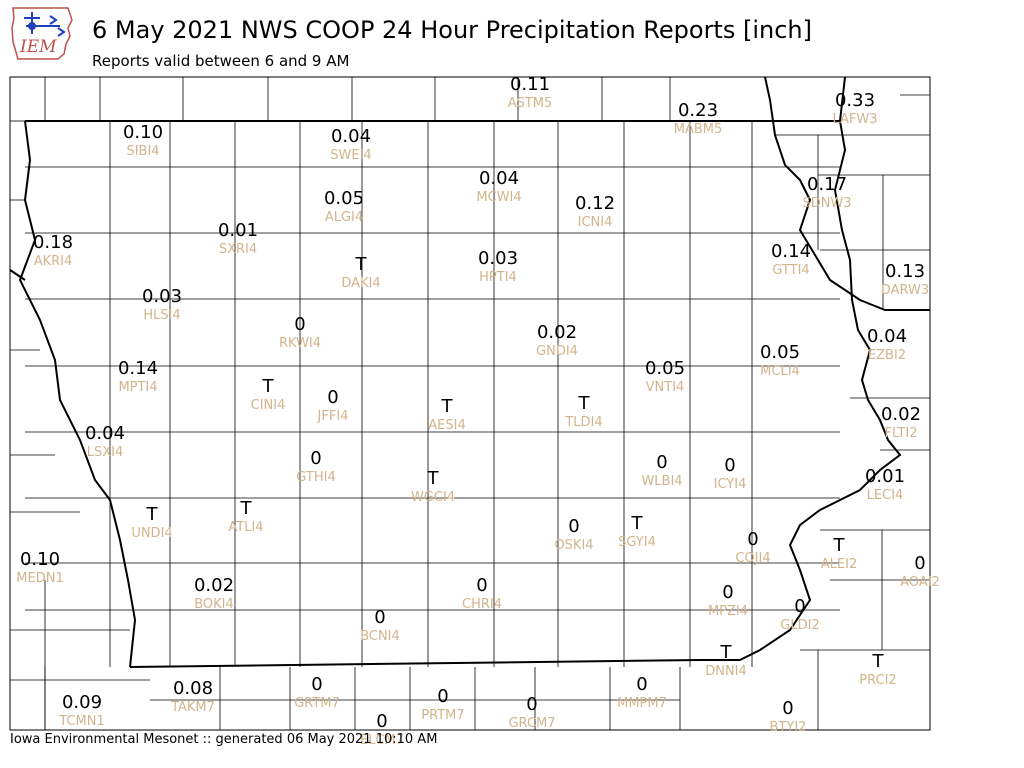 This screenshot has width=1024, height=768. I want to click on station-id: SIBI4, so click(142, 151).